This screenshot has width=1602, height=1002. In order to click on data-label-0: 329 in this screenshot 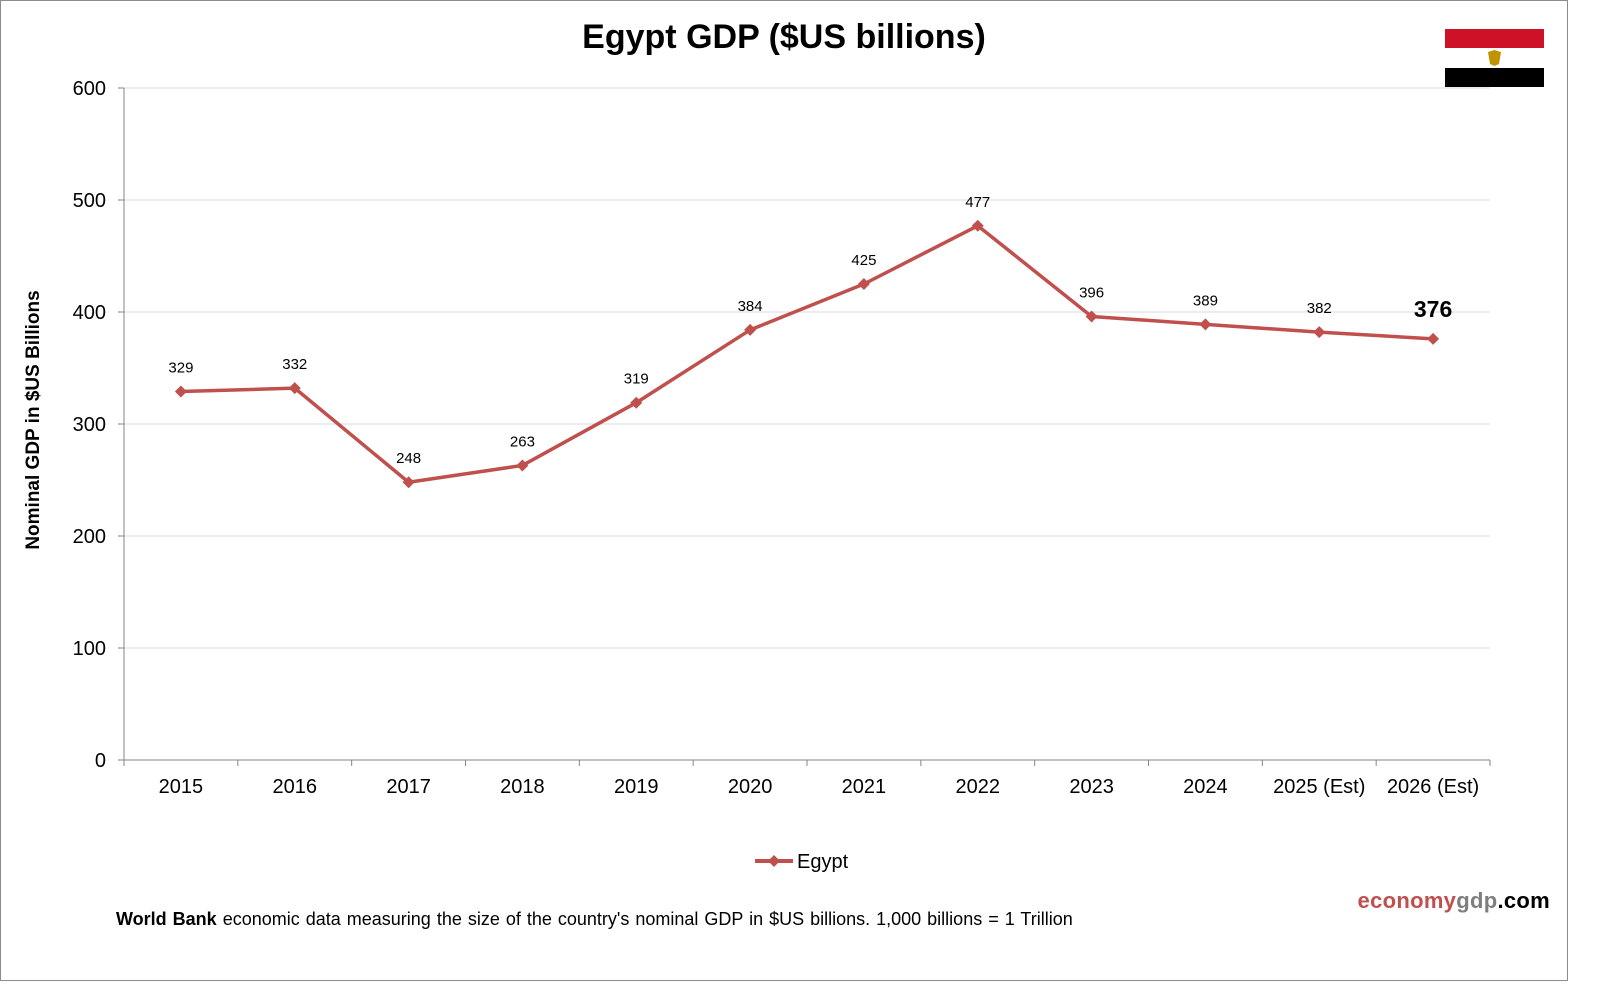, I will do `click(180, 368)`.